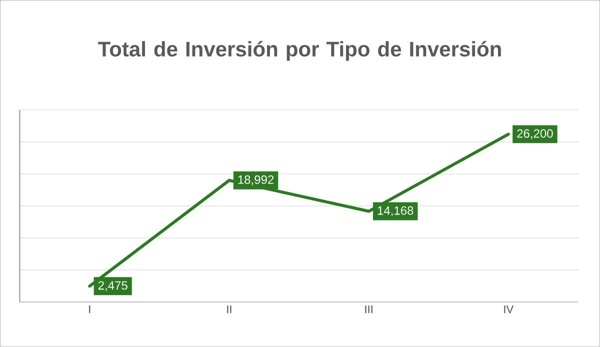 The width and height of the screenshot is (600, 347). Describe the element at coordinates (89, 310) in the screenshot. I see `x-tick-label: I` at that location.